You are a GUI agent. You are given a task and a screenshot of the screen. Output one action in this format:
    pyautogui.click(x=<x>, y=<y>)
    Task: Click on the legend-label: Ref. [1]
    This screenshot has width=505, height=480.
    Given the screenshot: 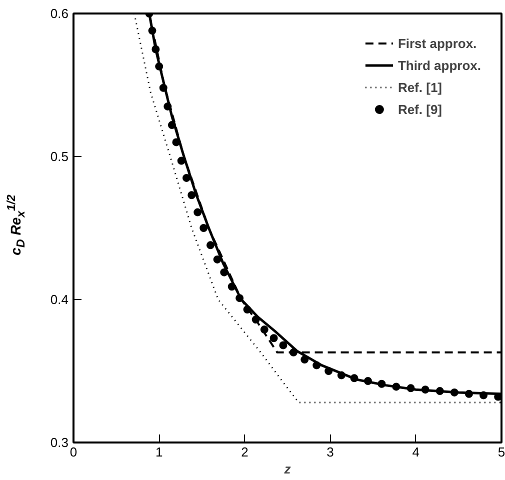 What is the action you would take?
    pyautogui.click(x=420, y=87)
    